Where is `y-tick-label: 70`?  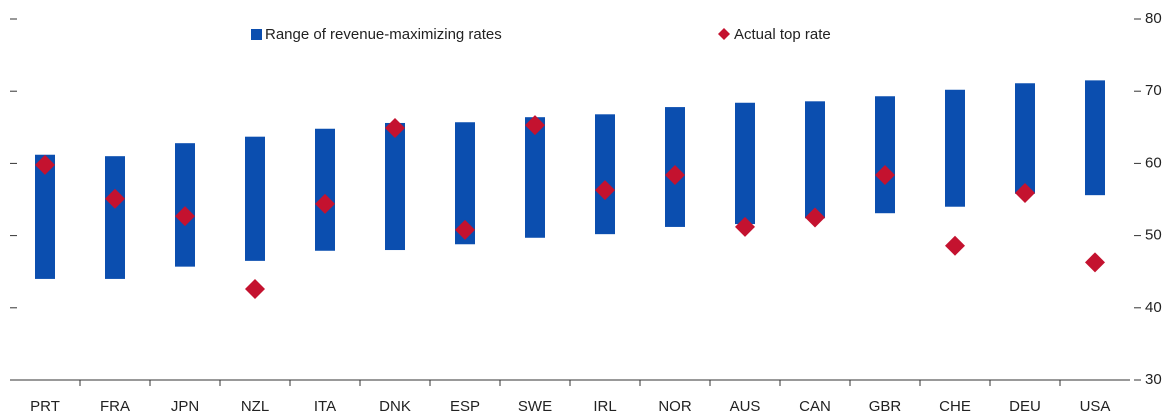 y-tick-label: 70 is located at coordinates (1153, 90).